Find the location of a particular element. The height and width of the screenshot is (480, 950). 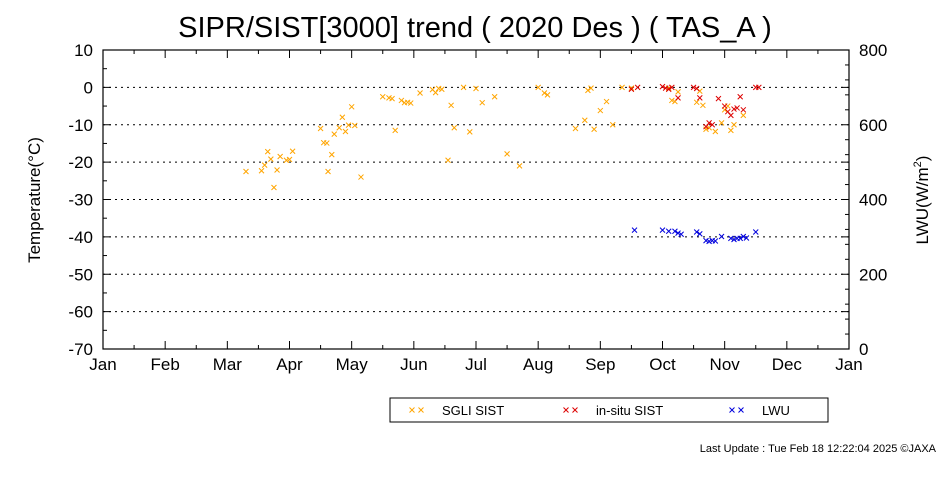

y2-axis-label-main: LWU(W/m is located at coordinates (922, 205).